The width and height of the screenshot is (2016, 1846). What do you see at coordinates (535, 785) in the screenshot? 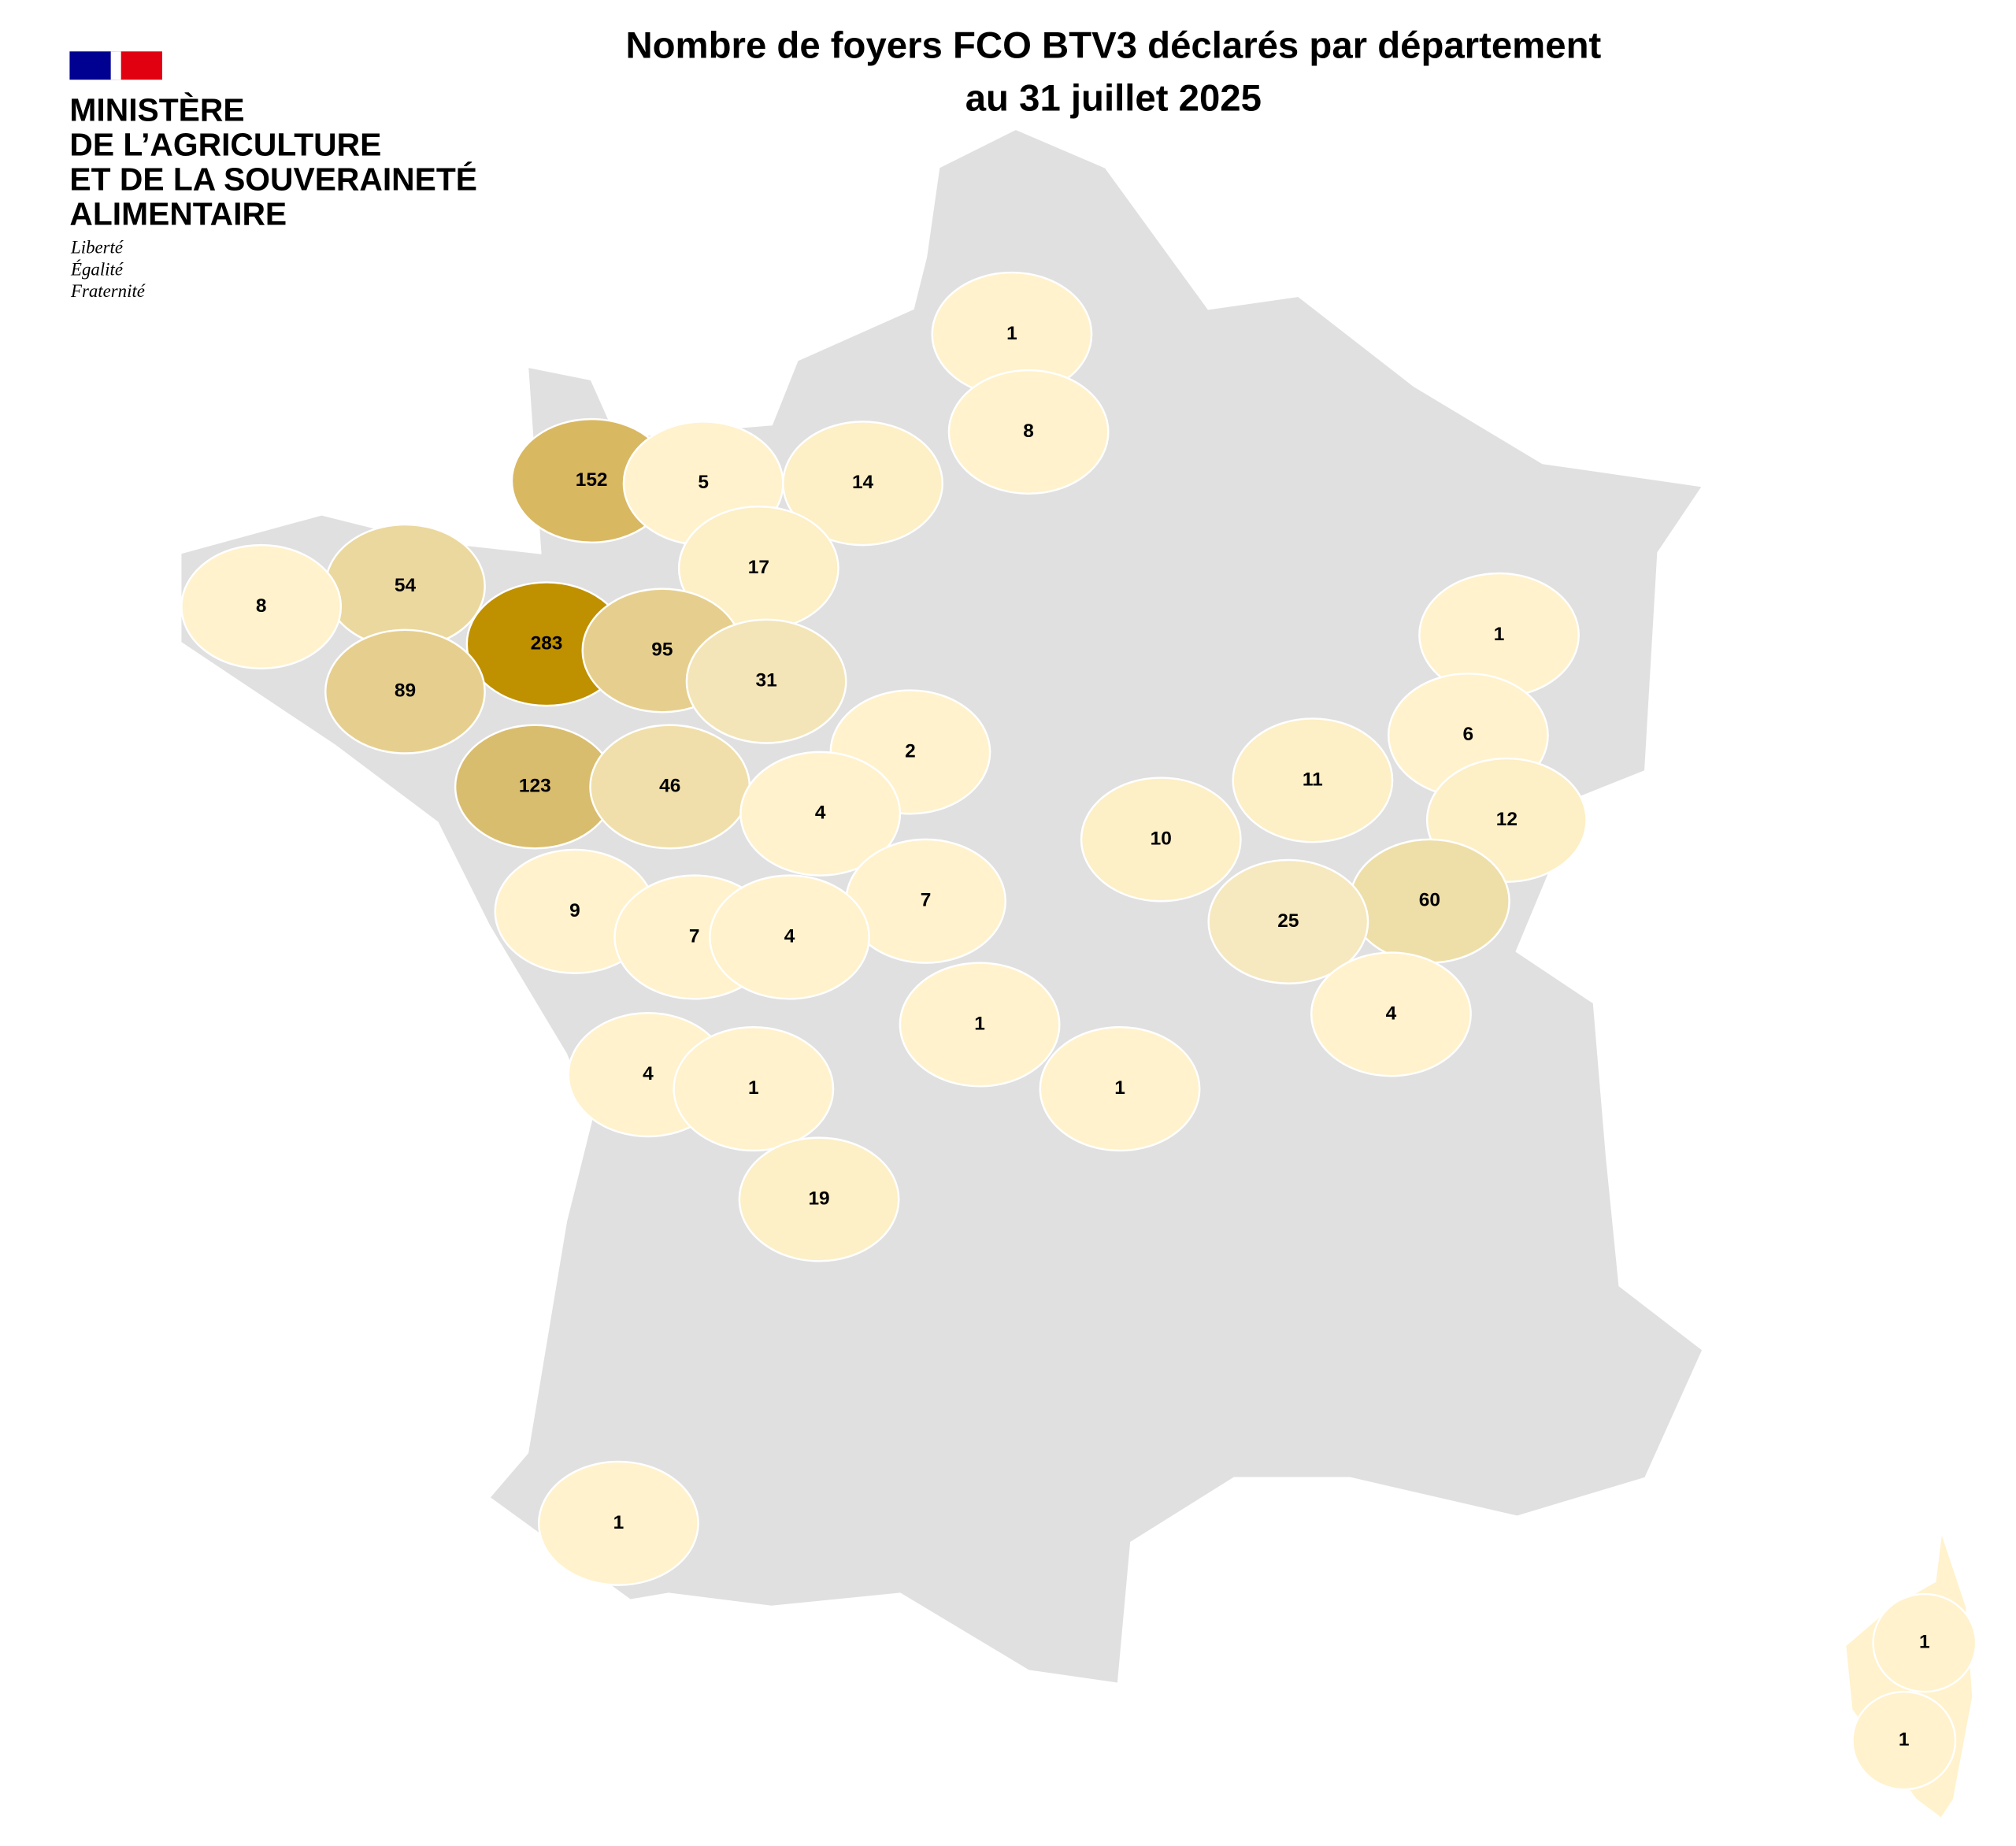
I see `department-value: 123` at bounding box center [535, 785].